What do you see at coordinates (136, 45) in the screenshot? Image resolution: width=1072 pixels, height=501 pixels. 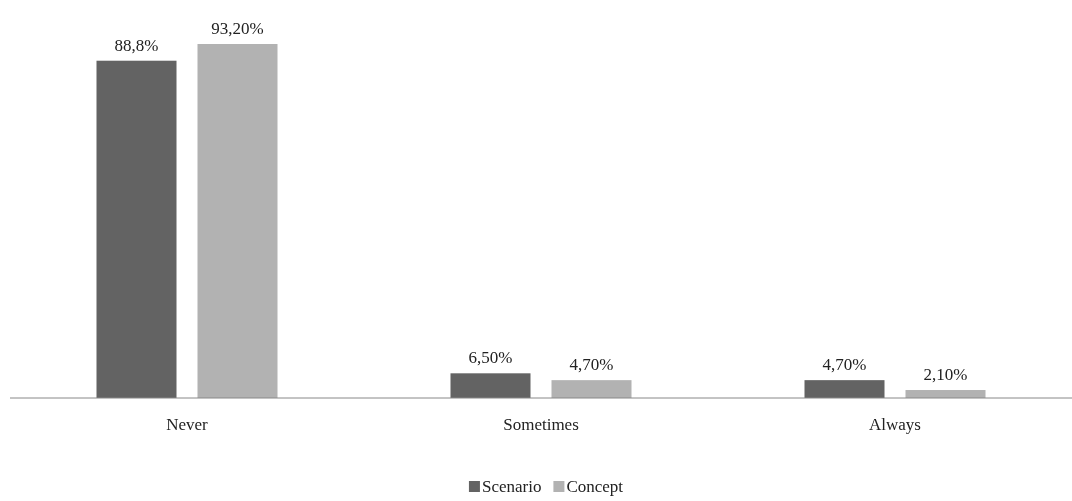 I see `data-label: 88,8%` at bounding box center [136, 45].